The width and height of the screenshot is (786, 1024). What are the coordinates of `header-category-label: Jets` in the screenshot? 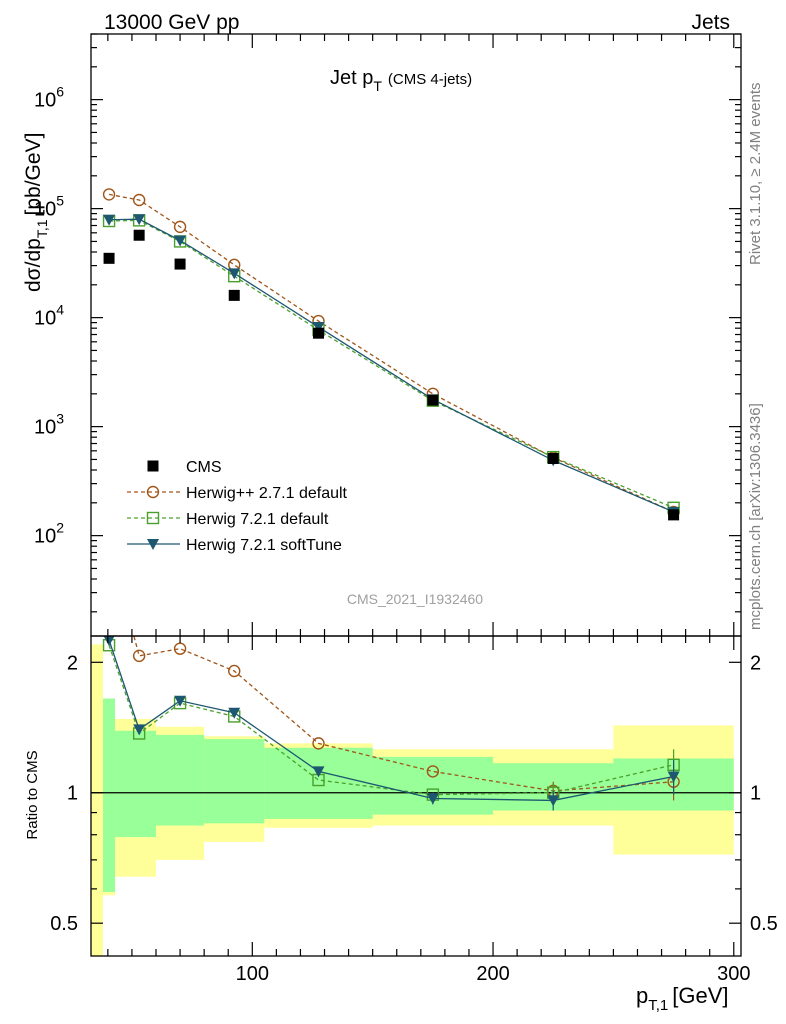 It's located at (710, 22).